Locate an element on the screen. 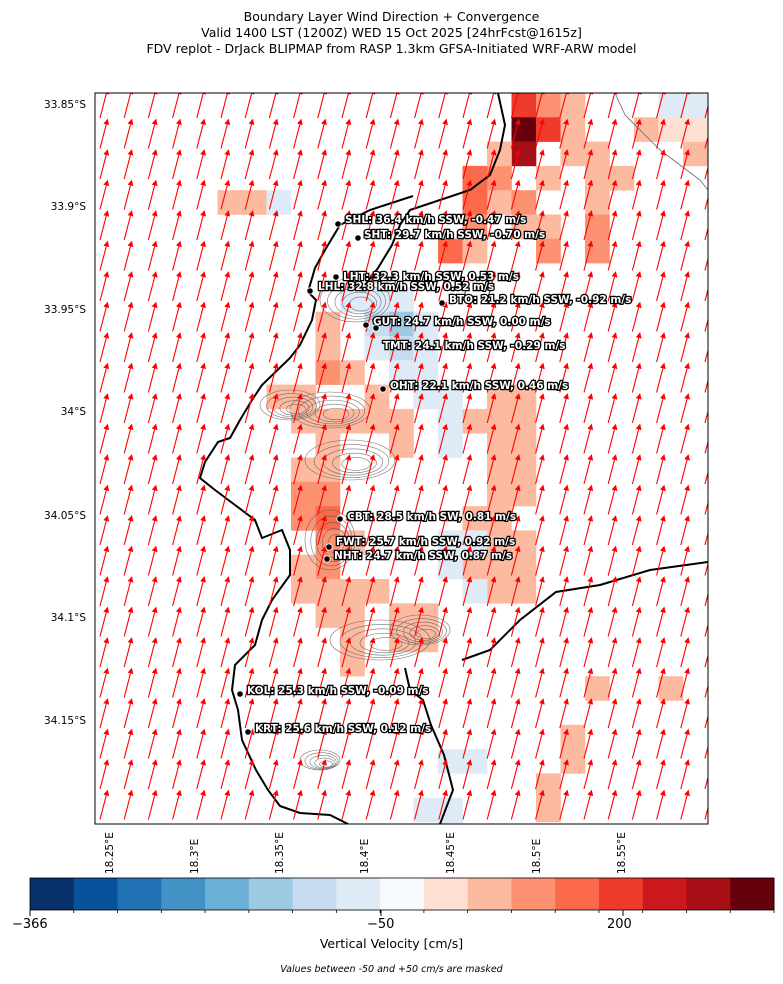 The height and width of the screenshot is (984, 783). colorbar-swatch is located at coordinates (664, 894).